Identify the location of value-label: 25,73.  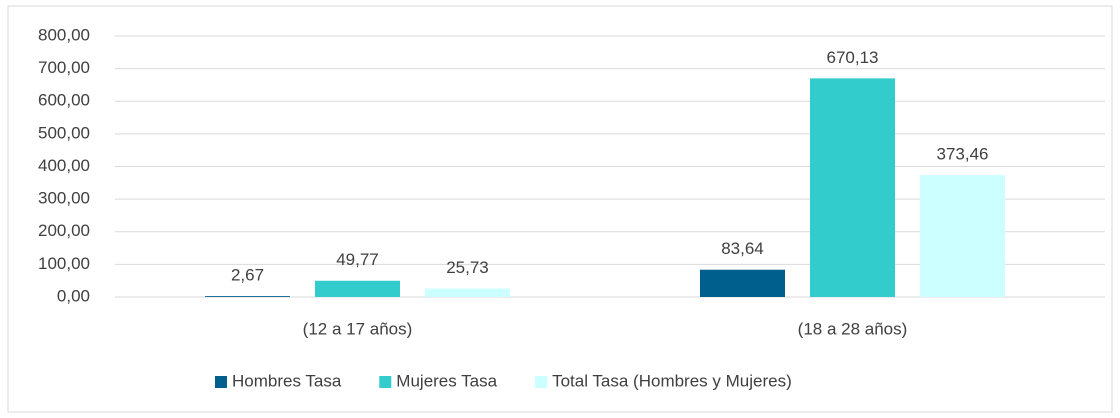
(467, 267).